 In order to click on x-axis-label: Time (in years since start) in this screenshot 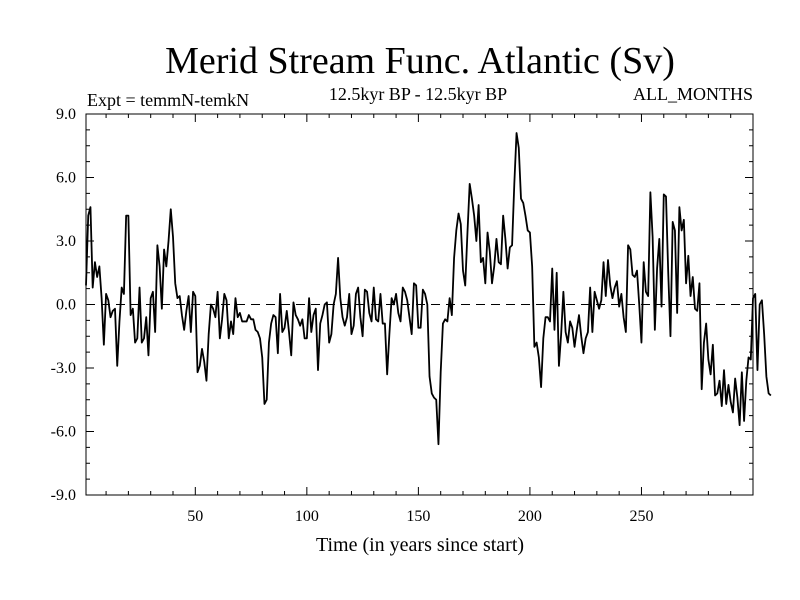, I will do `click(420, 545)`.